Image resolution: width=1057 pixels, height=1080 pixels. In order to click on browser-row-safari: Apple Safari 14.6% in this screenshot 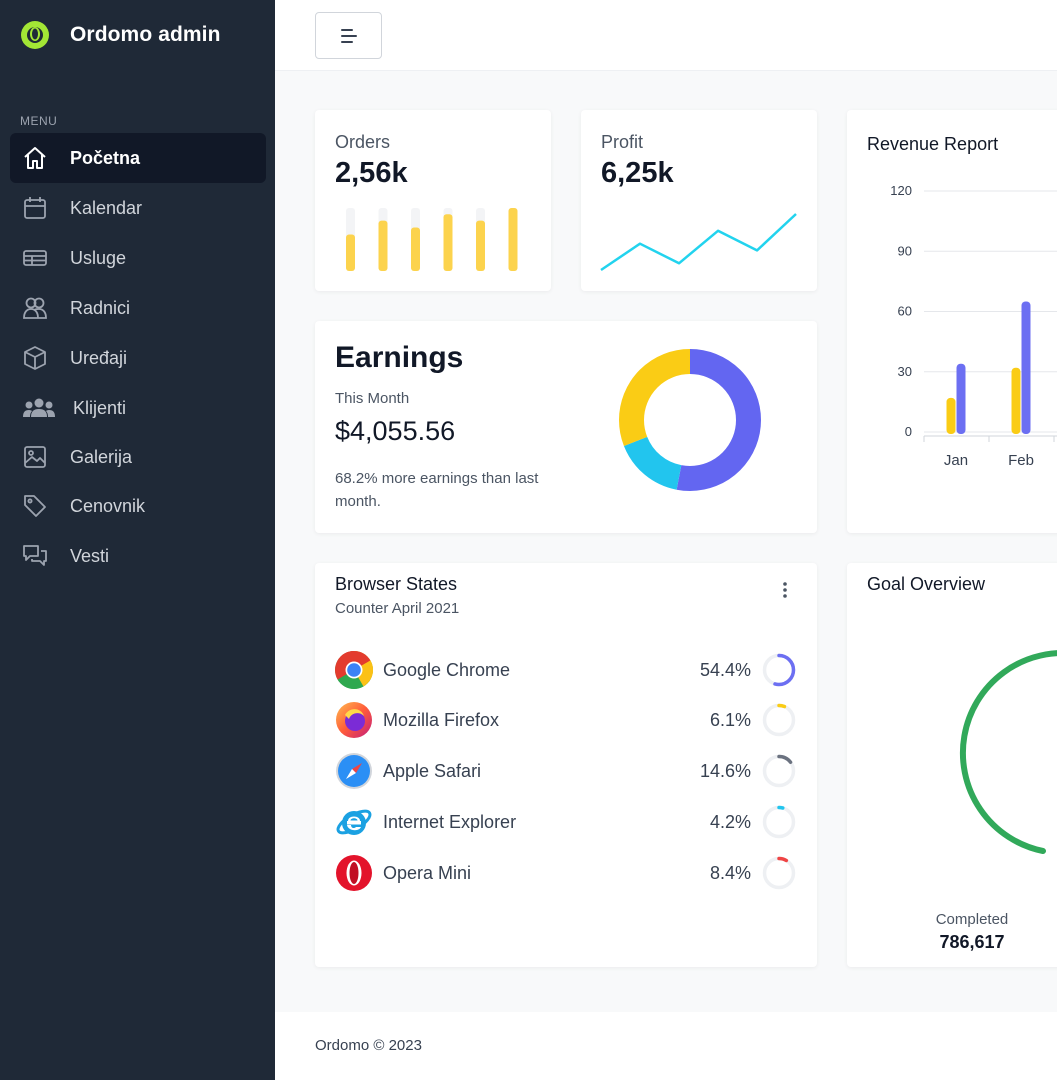, I will do `click(566, 771)`.